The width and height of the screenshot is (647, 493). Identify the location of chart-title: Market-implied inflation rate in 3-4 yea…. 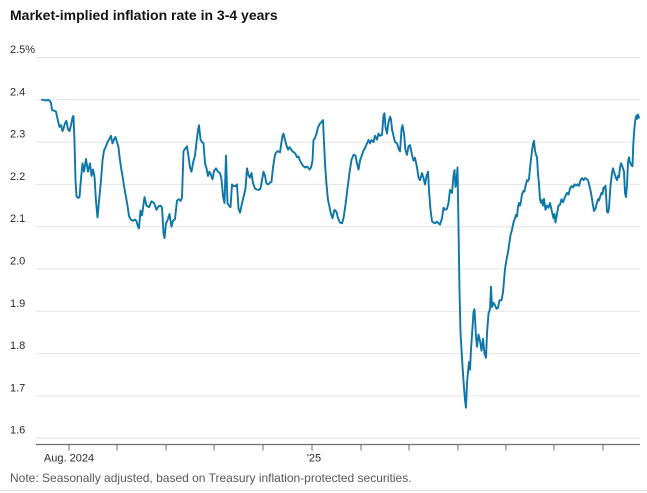
(144, 15).